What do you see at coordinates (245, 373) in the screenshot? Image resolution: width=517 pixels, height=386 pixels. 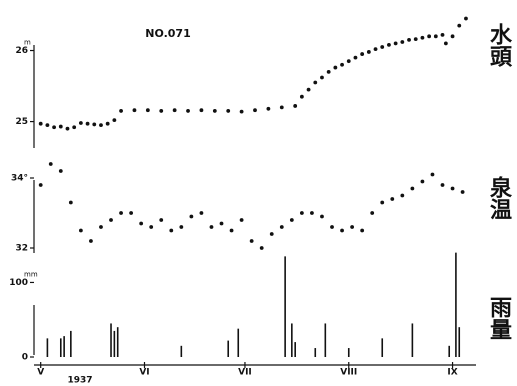 I see `x-tick-label: VII` at bounding box center [245, 373].